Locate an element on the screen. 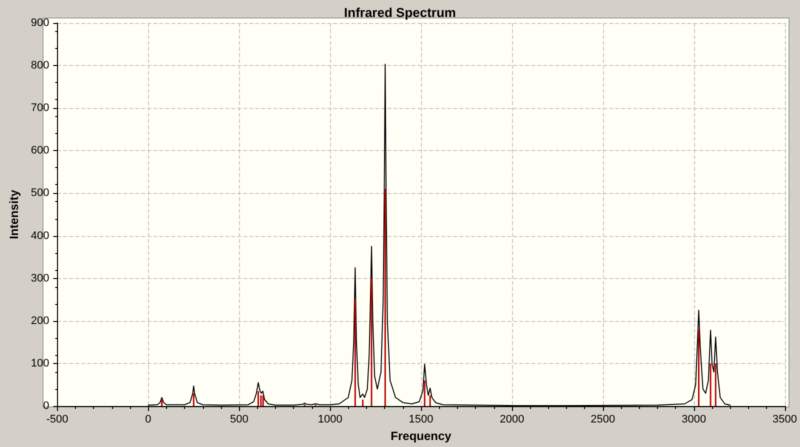 This screenshot has width=800, height=447. x-tick-label: -500 is located at coordinates (57, 420).